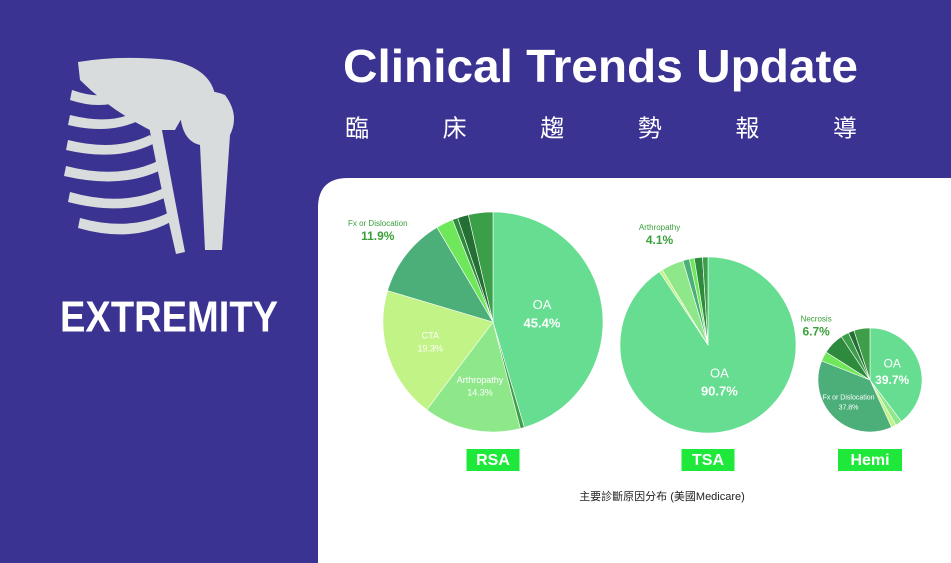 The width and height of the screenshot is (951, 563). Describe the element at coordinates (816, 318) in the screenshot. I see `slice-label: Necrosis` at that location.